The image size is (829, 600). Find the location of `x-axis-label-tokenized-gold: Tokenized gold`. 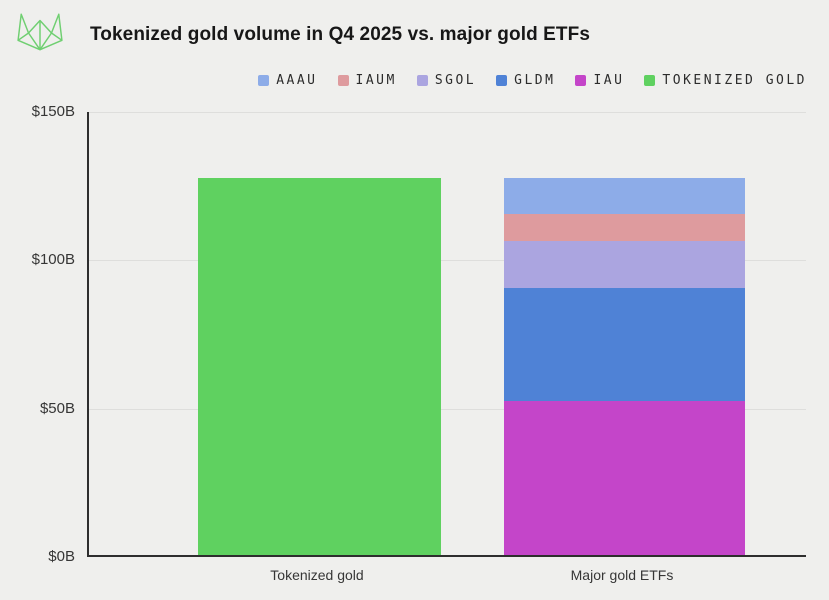

x-axis-label-tokenized-gold: Tokenized gold is located at coordinates (317, 575).